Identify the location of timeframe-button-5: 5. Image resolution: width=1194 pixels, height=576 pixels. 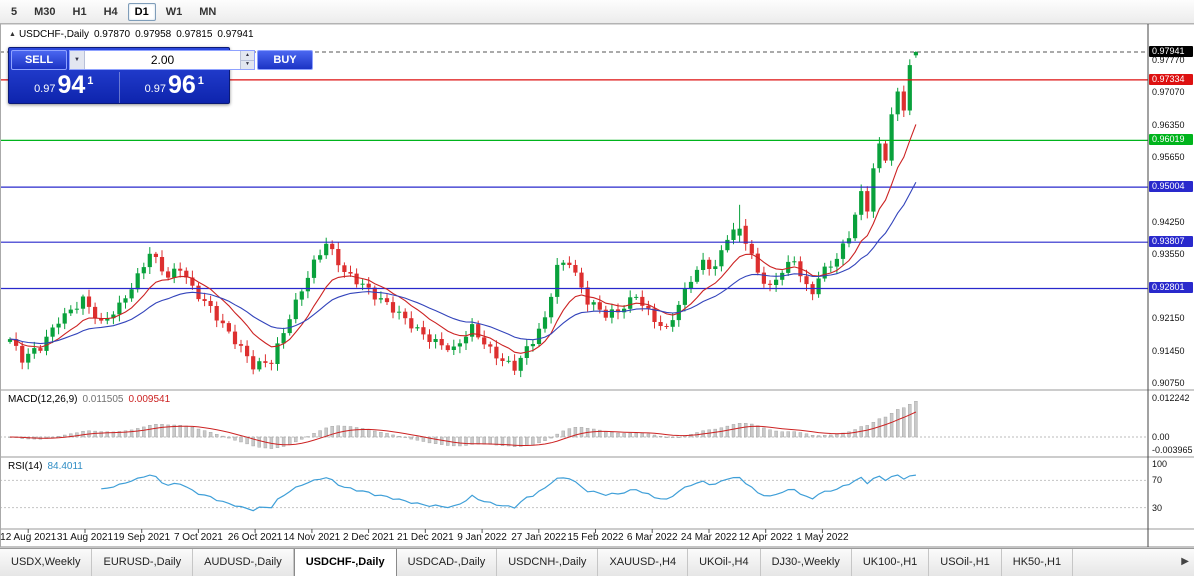
(14, 11).